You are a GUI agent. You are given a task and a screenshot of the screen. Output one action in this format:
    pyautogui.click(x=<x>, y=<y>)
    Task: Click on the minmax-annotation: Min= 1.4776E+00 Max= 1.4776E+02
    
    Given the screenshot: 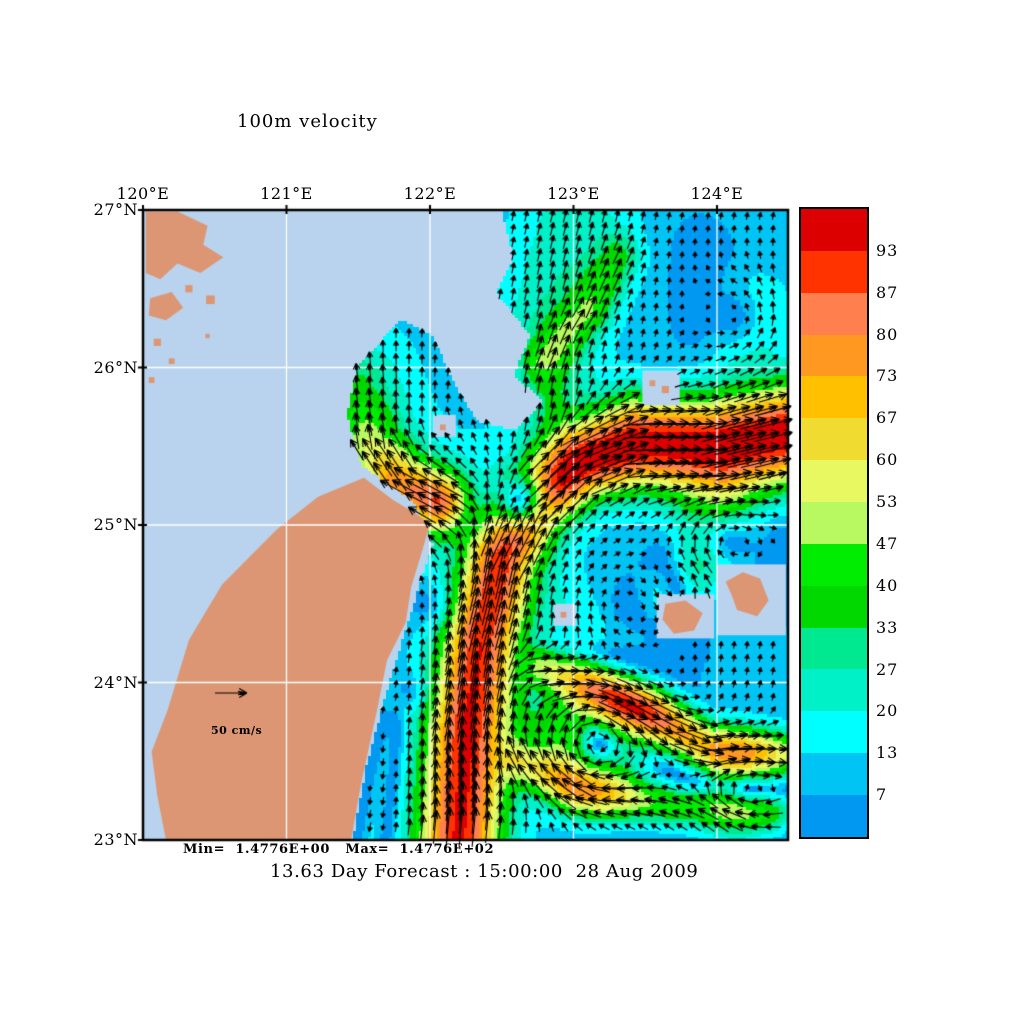 What is the action you would take?
    pyautogui.click(x=339, y=849)
    